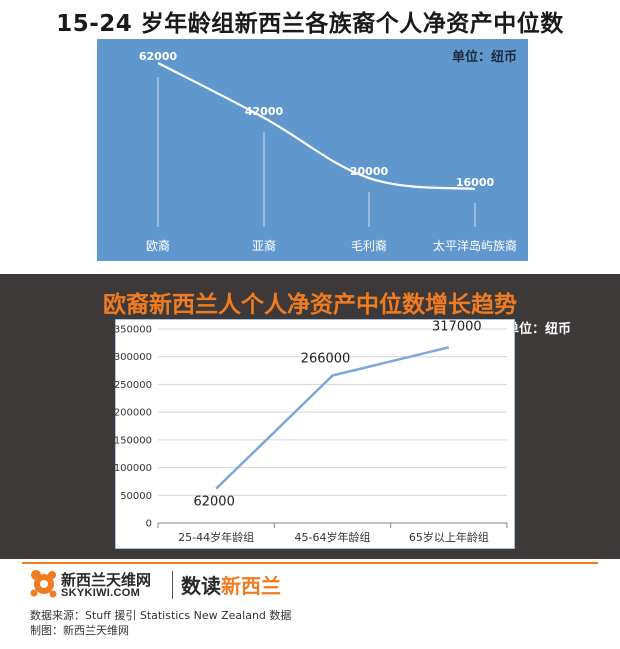  Describe the element at coordinates (79, 630) in the screenshot. I see `credit-line: 制图：新西兰天维网` at that location.